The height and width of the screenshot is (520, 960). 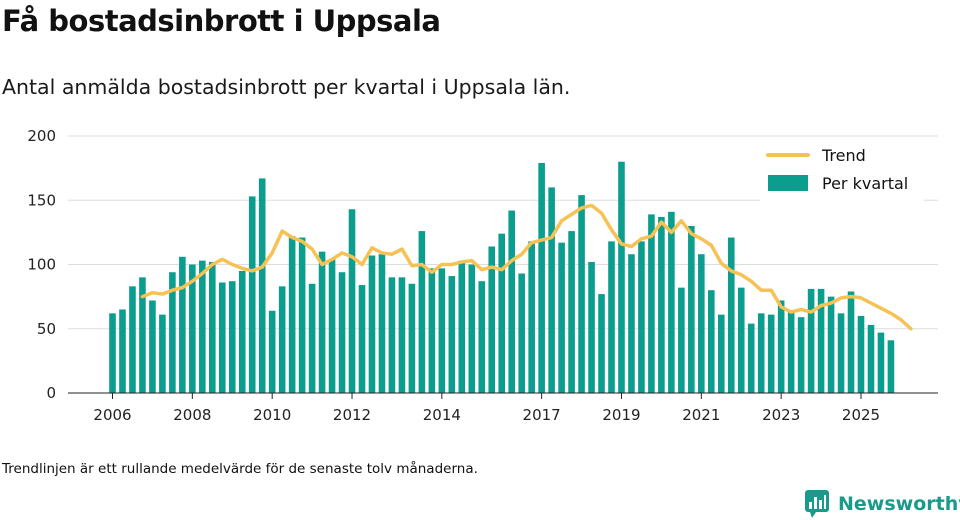 I want to click on y-tick-label: 50, so click(x=46, y=329).